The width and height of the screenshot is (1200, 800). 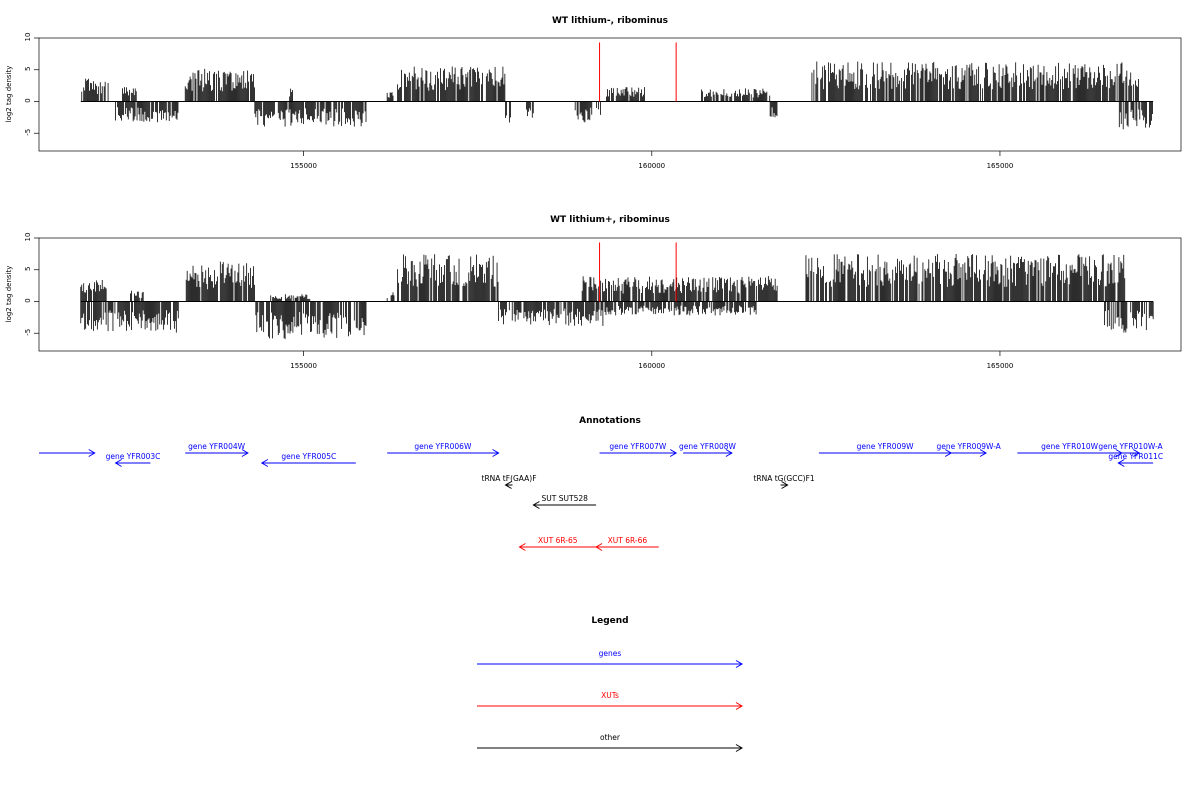 I want to click on legend-entry-xut: XUTs, so click(x=610, y=700).